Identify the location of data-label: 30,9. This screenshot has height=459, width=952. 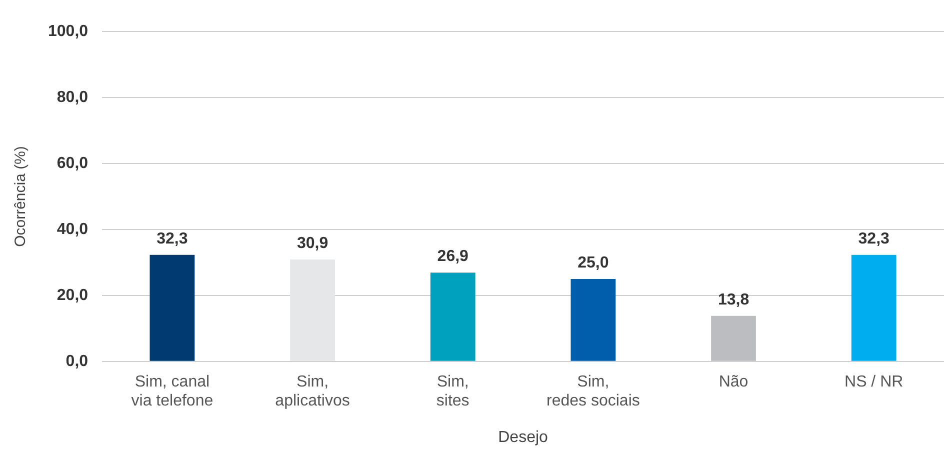
(312, 243).